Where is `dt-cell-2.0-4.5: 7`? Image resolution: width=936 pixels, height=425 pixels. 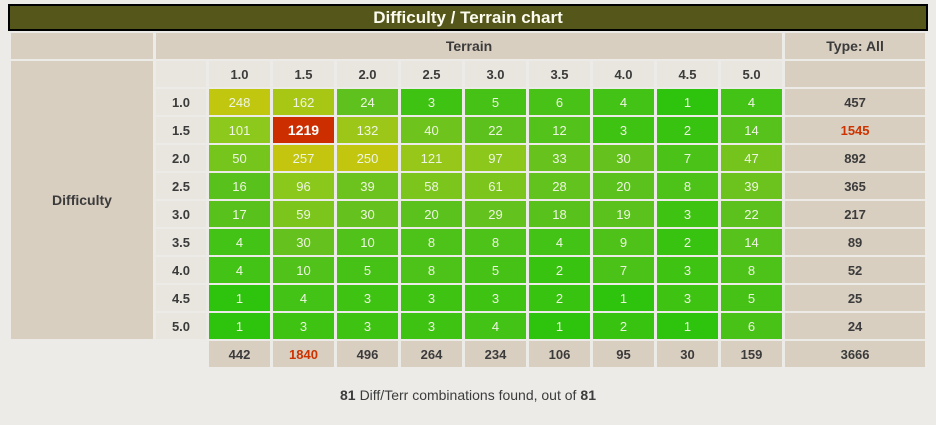 dt-cell-2.0-4.5: 7 is located at coordinates (687, 158).